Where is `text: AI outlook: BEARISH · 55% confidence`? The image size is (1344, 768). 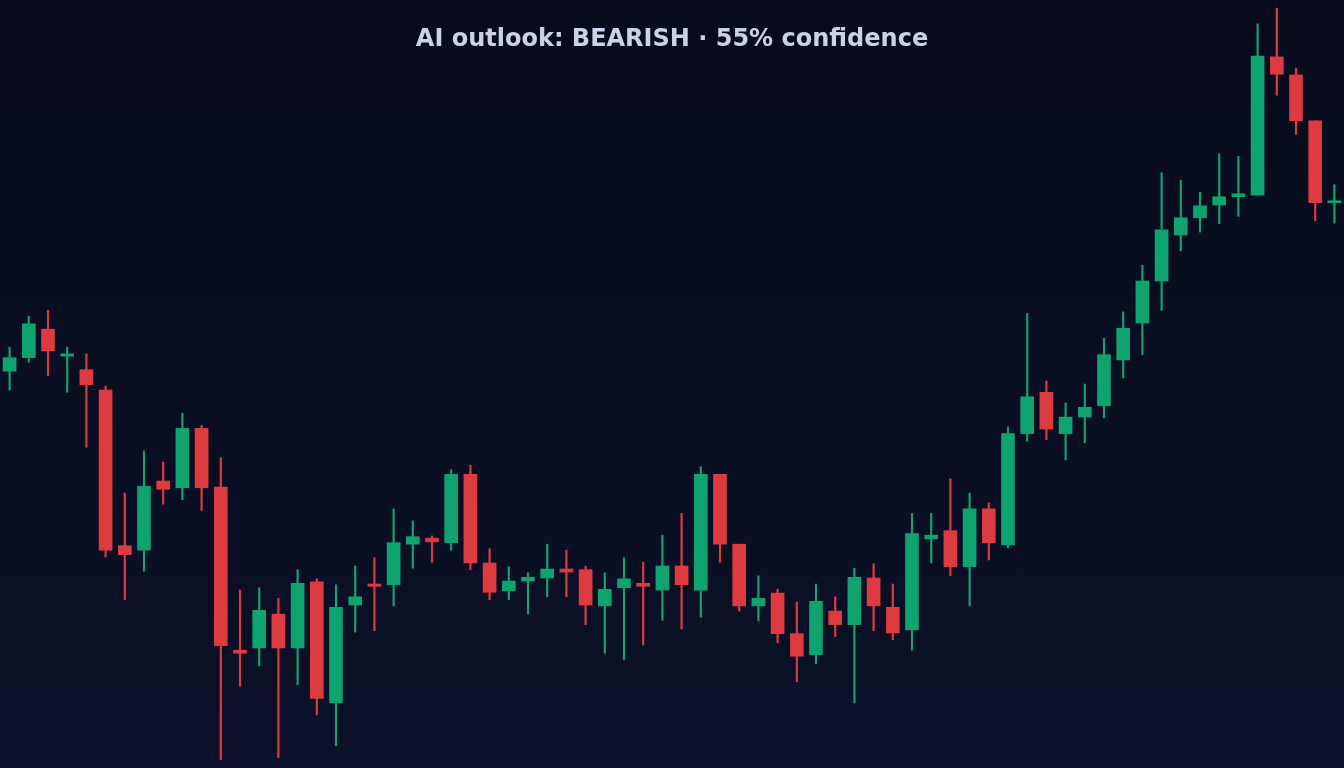 text: AI outlook: BEARISH · 55% confidence is located at coordinates (672, 38).